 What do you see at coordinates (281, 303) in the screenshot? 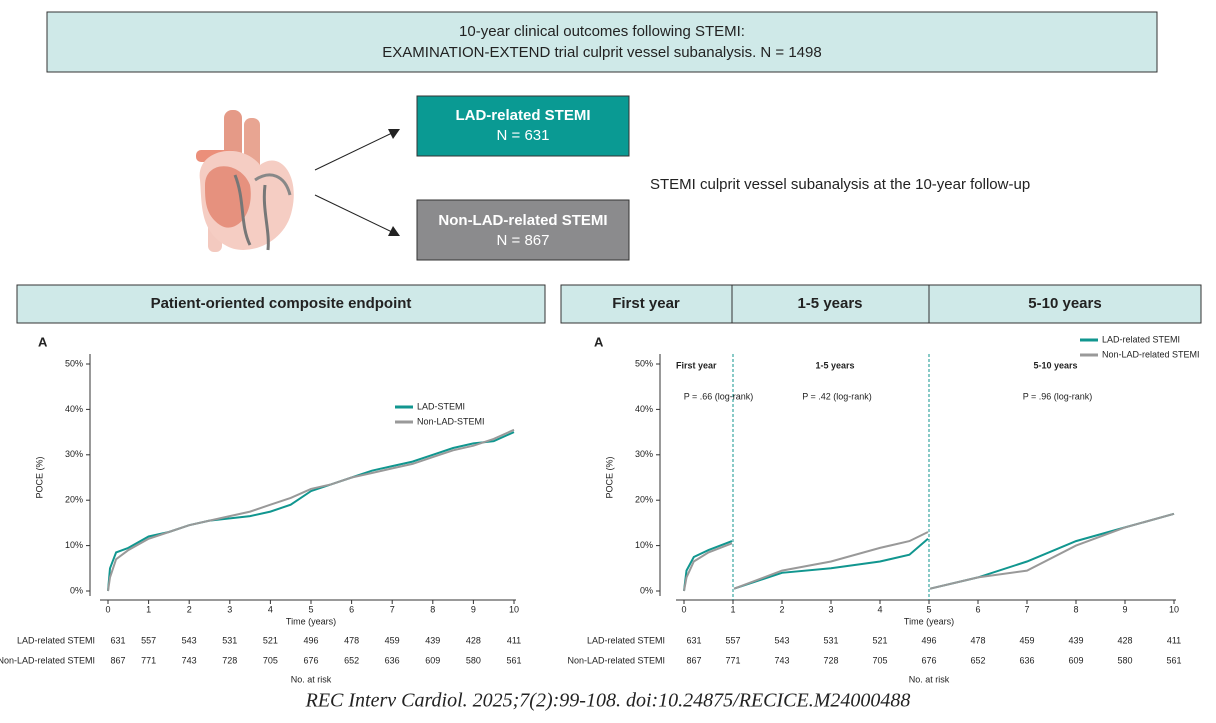
I see `section-title: Patient-oriented composite endpoint` at bounding box center [281, 303].